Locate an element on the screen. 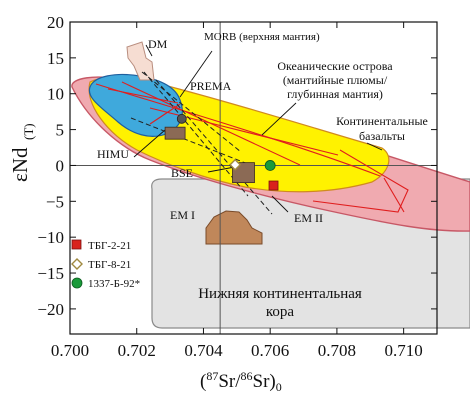 The width and height of the screenshot is (470, 402). y-axis-label-sub: (T) is located at coordinates (28, 131).